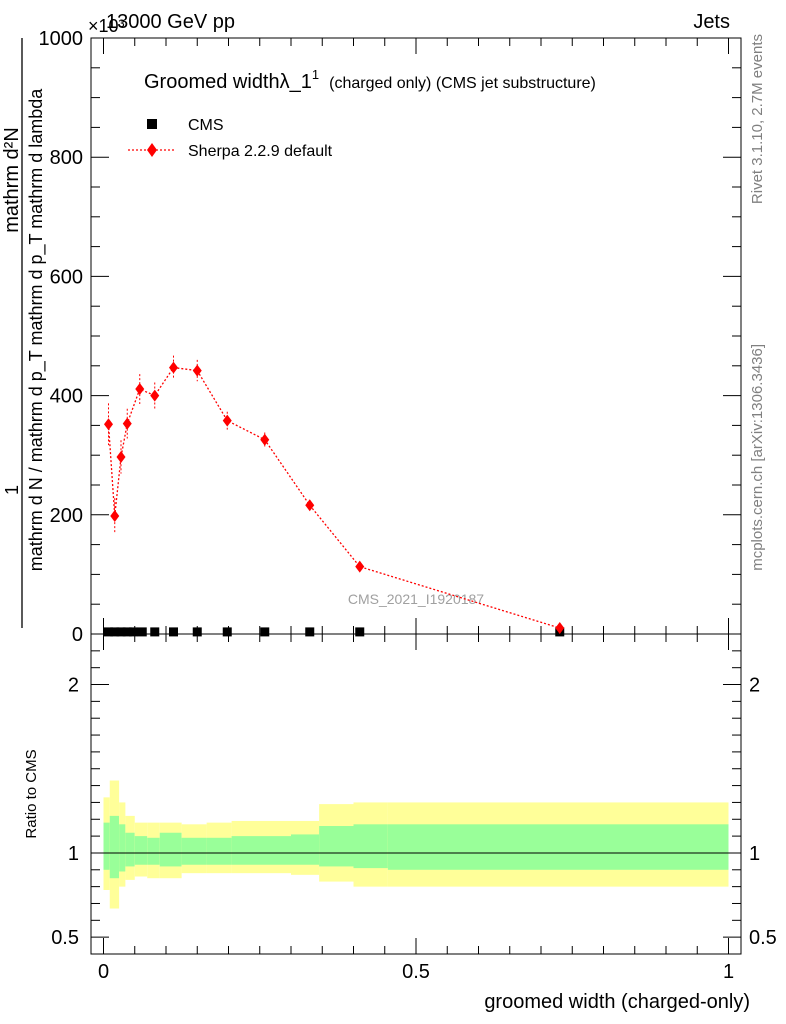 Image resolution: width=786 pixels, height=1024 pixels. I want to click on main-y-tick-label: 600, so click(66, 277).